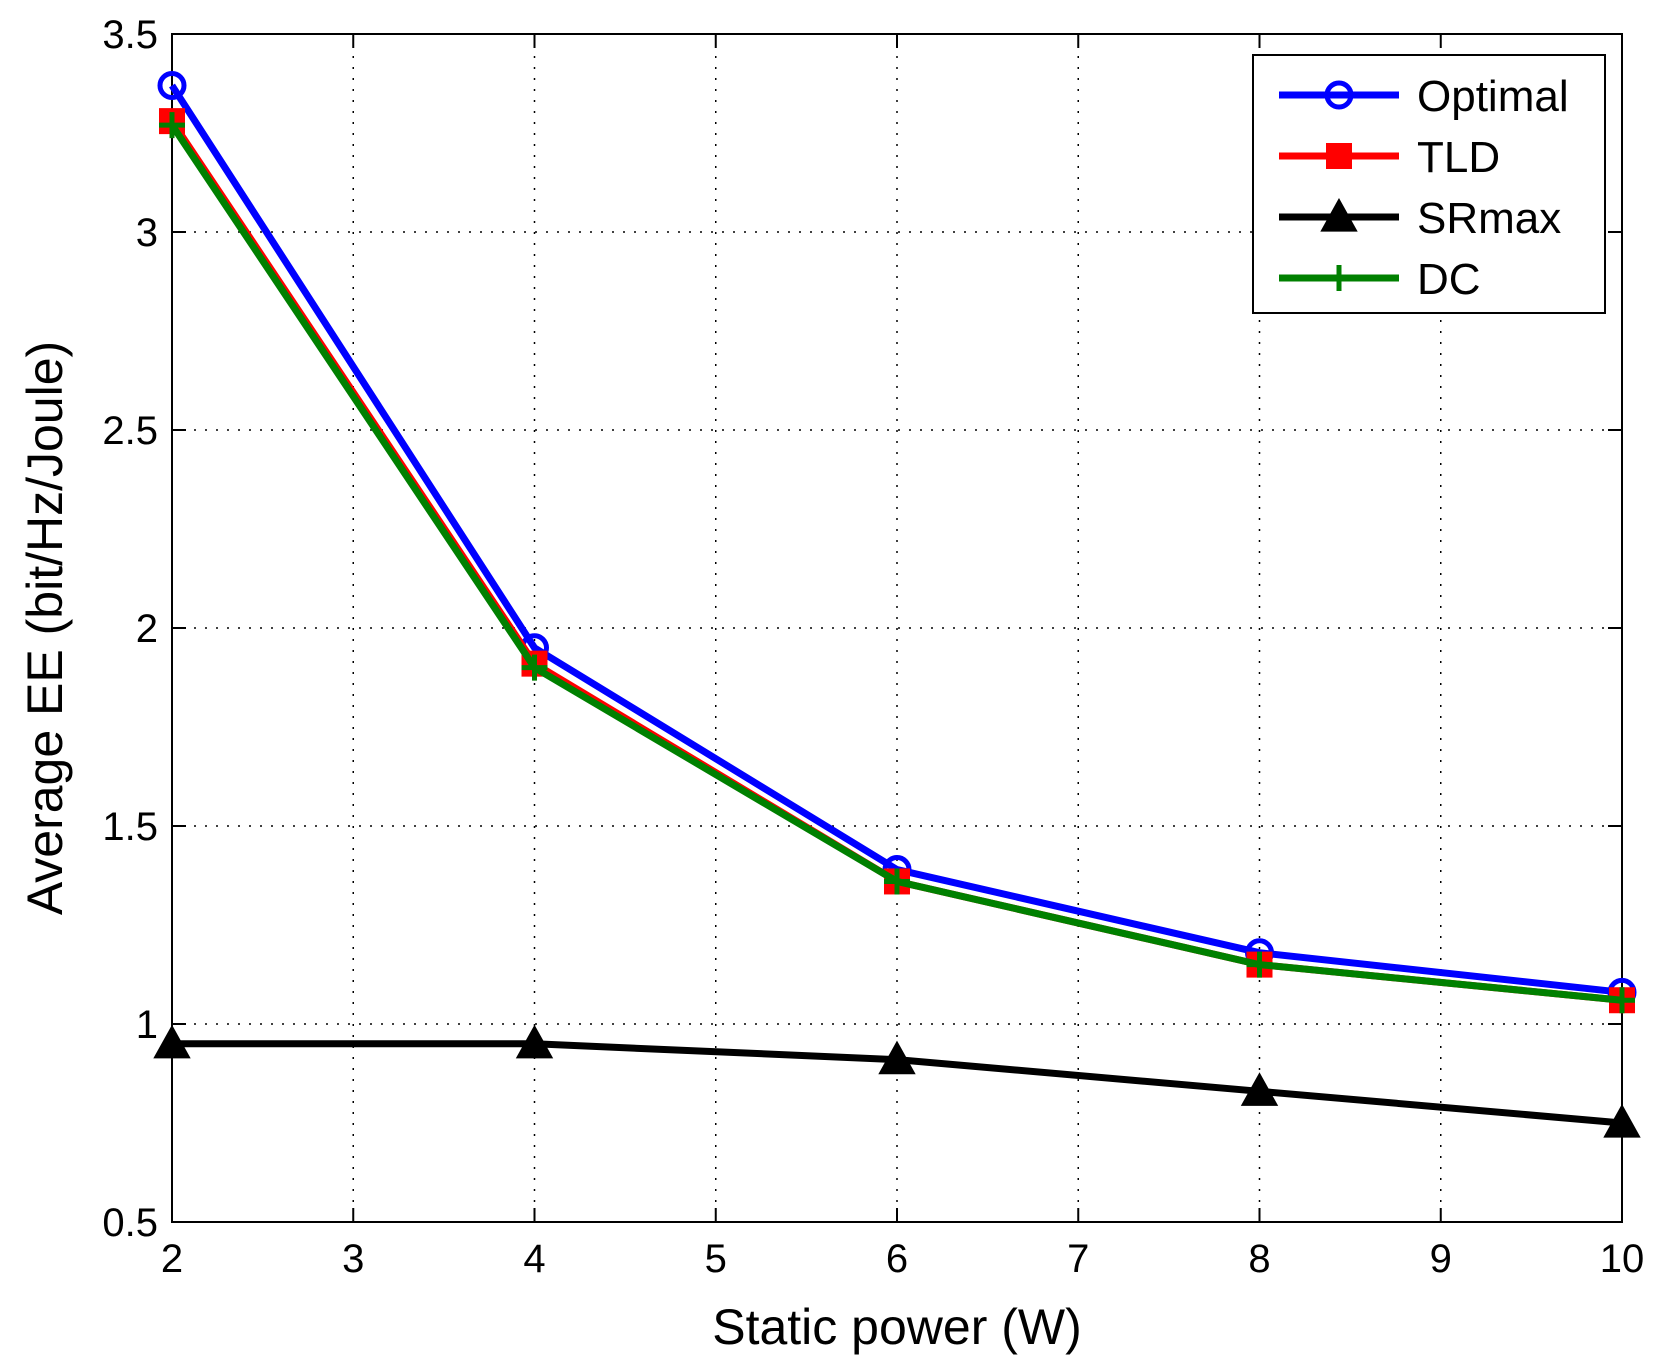 This screenshot has width=1658, height=1358. Describe the element at coordinates (1380, 279) in the screenshot. I see `legend-item-dc: DC` at that location.